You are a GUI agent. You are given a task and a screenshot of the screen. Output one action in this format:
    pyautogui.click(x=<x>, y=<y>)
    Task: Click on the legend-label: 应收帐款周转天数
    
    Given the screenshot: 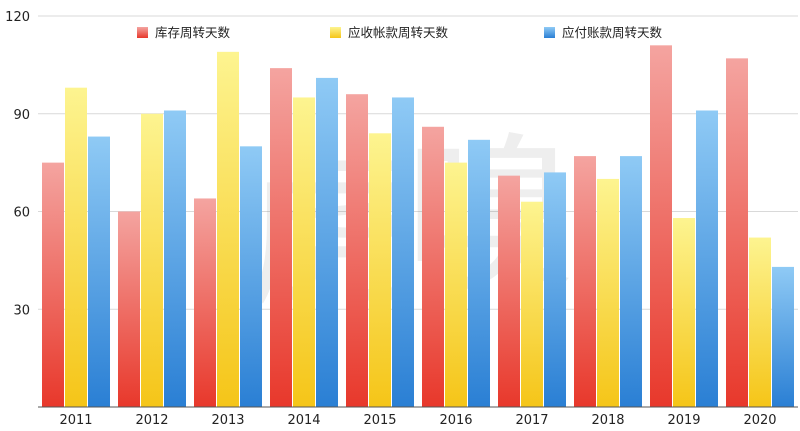 What is the action you would take?
    pyautogui.click(x=398, y=32)
    